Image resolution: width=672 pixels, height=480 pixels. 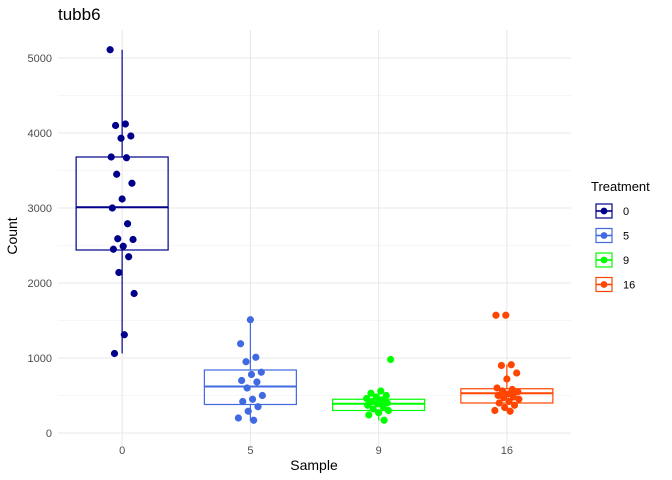 What do you see at coordinates (12, 235) in the screenshot?
I see `y-axis-title: Count` at bounding box center [12, 235].